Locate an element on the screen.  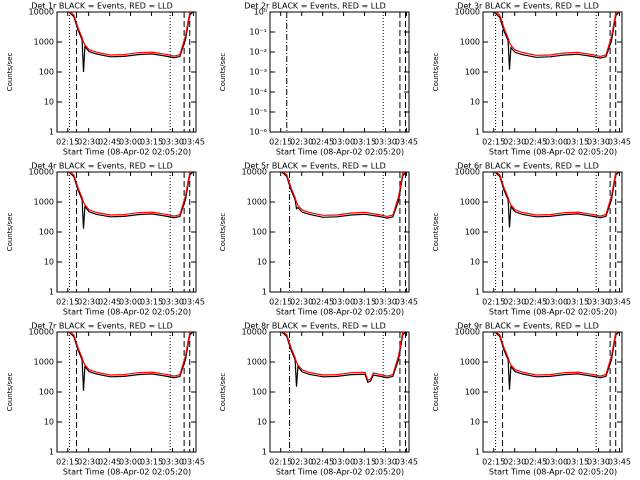
panel-title: Det 7r BLACK = Events, RED = LLD is located at coordinates (102, 326).